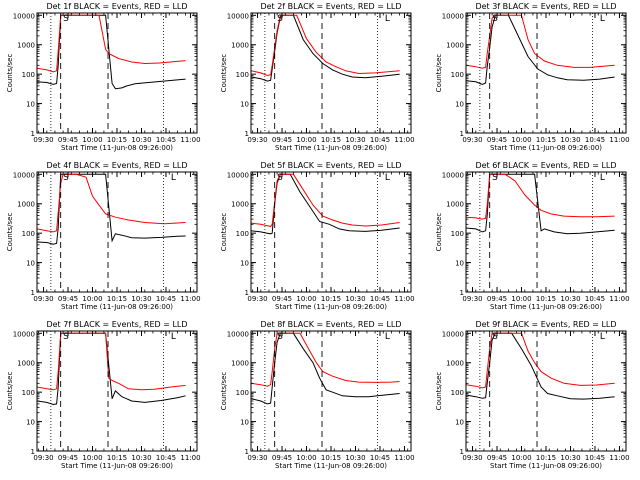  I want to click on chart-title: Det 1f BLACK = Events, RED = LLD, so click(116, 6).